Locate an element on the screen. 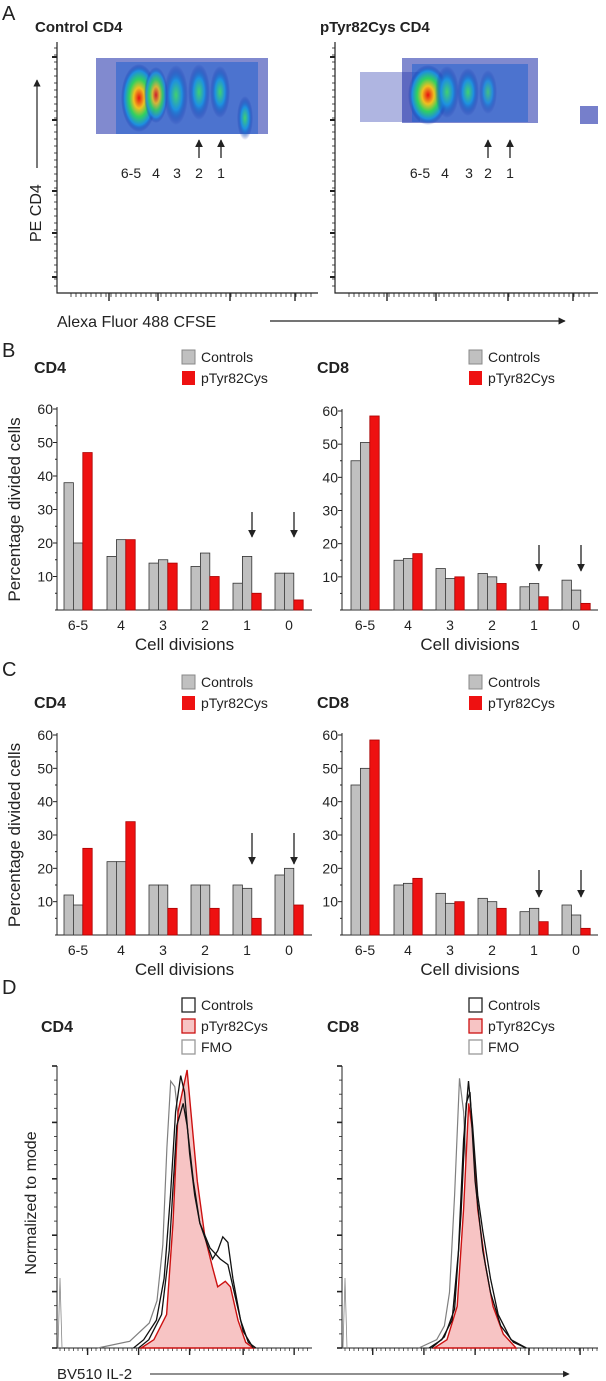 This screenshot has height=1381, width=606. pTyr82Cys-cd4-density-plot: 6-5 4 3 2 1 is located at coordinates (466, 168).